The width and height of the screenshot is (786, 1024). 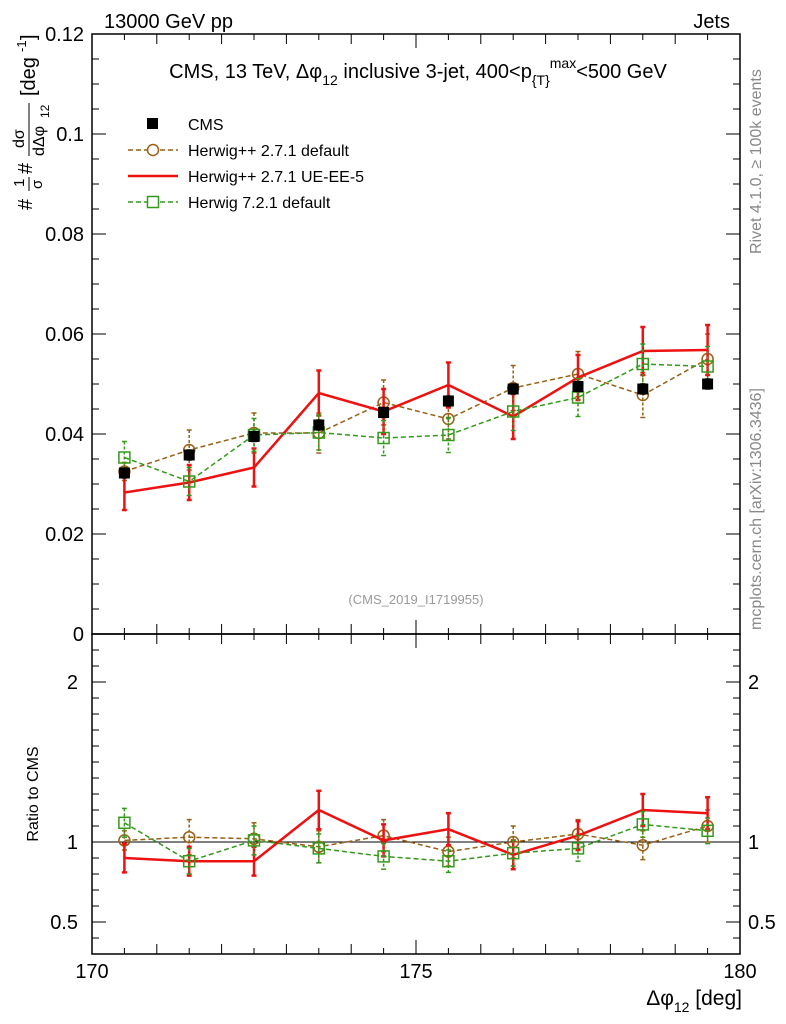 I want to click on svg-text: dΔφ, so click(x=39, y=141).